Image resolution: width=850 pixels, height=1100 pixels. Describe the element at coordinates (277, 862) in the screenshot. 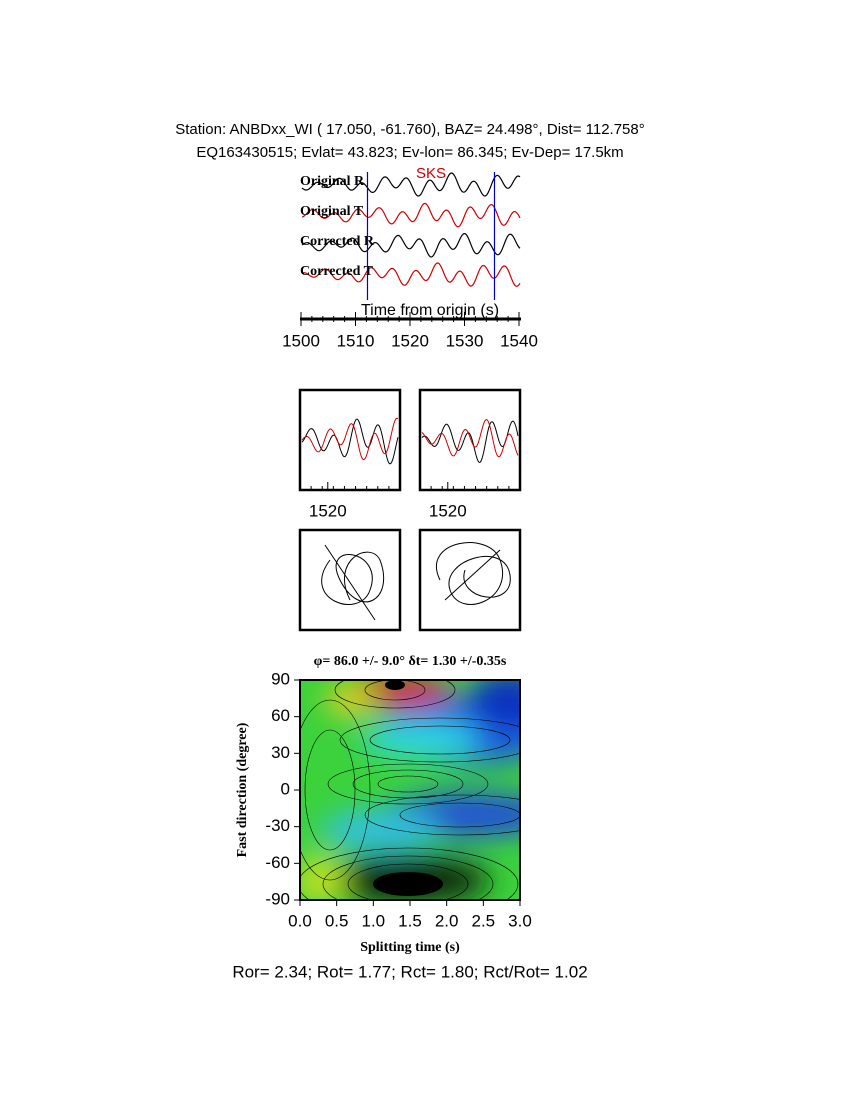

I see `y-tick-label: -60` at that location.